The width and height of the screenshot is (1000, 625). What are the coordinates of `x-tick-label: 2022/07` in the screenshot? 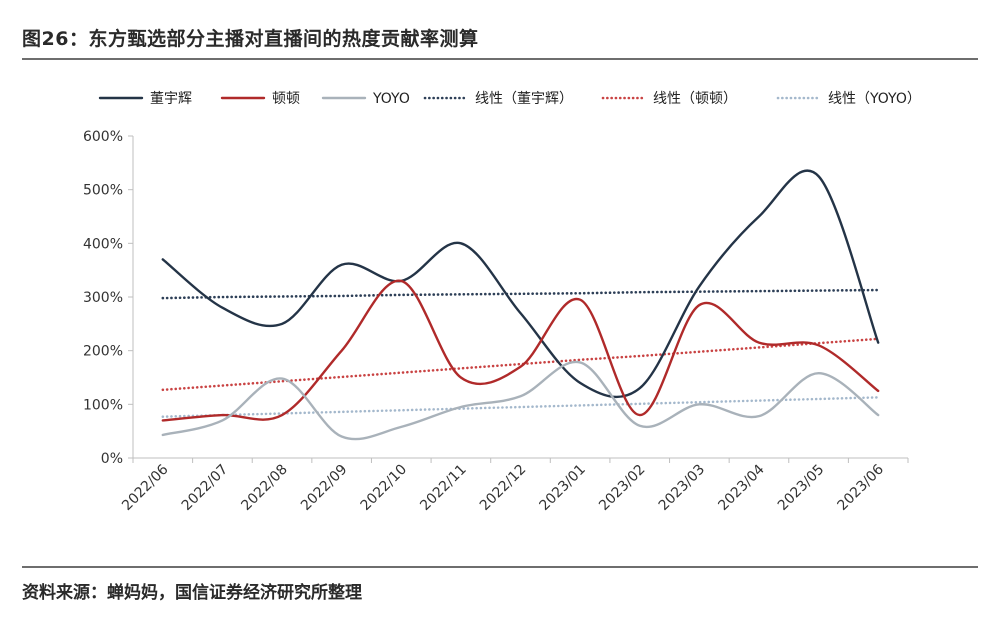 It's located at (205, 488).